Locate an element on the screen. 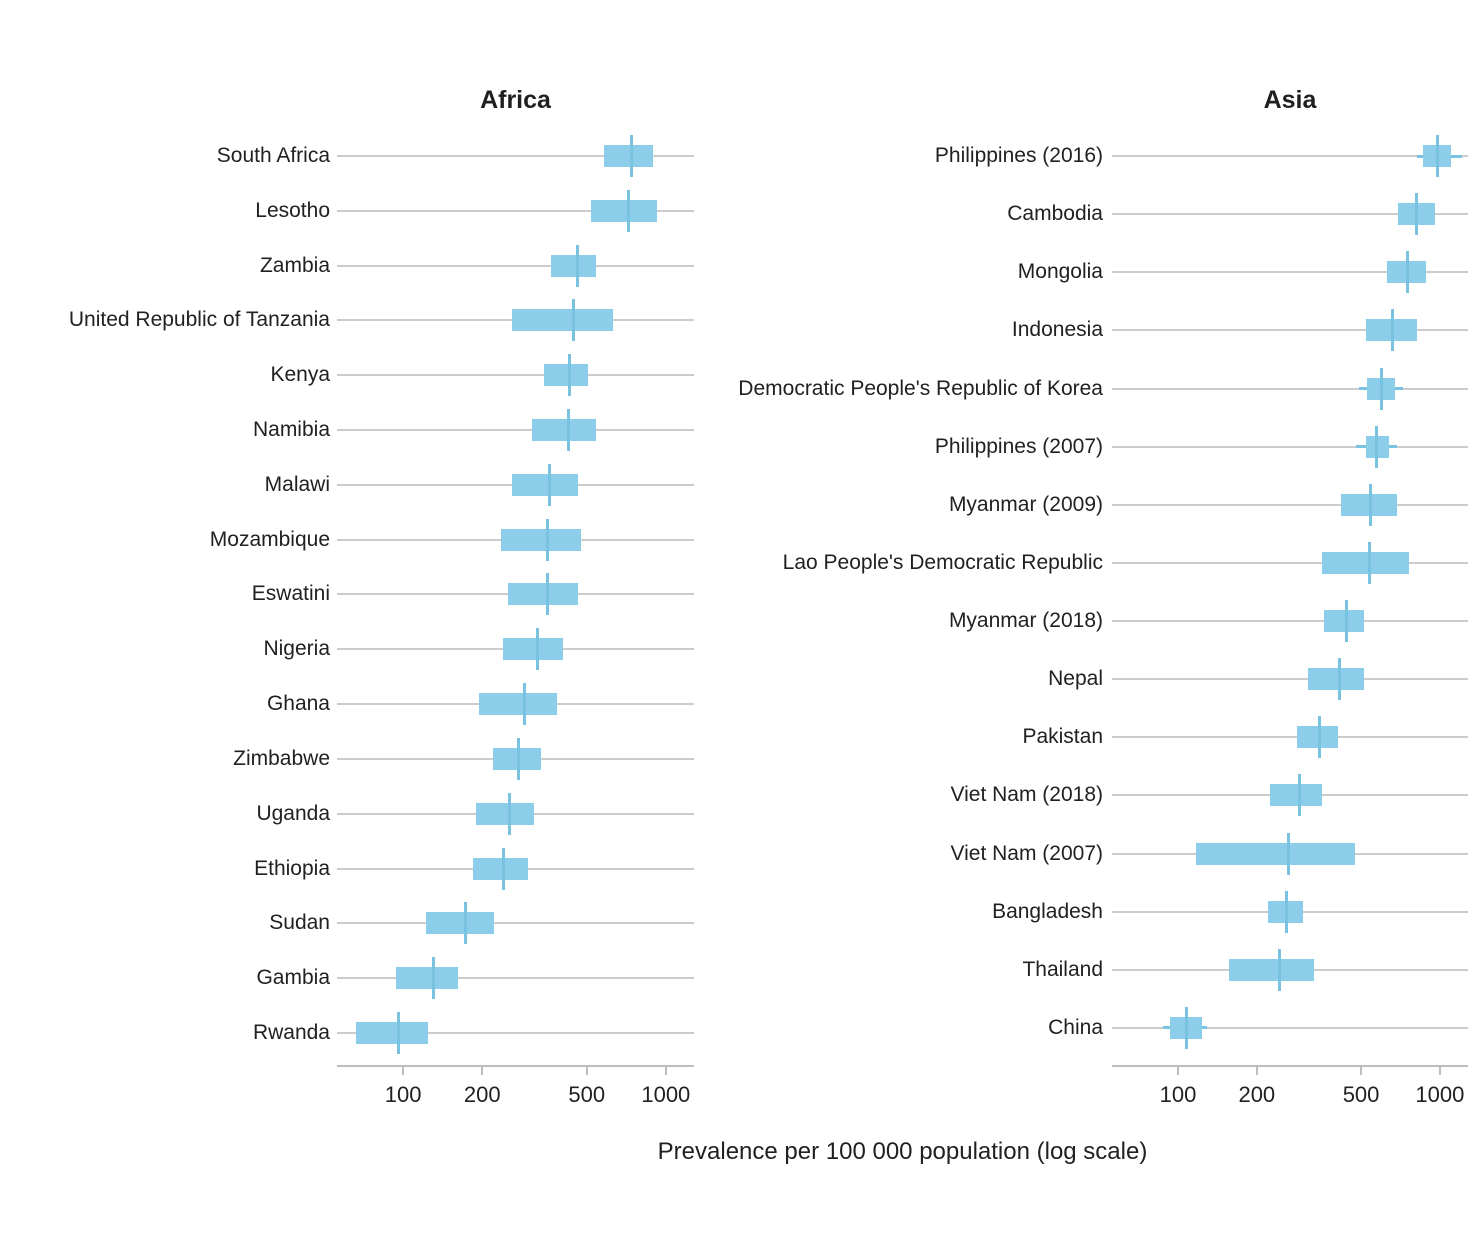  row-label: Thailand is located at coordinates (1062, 969).